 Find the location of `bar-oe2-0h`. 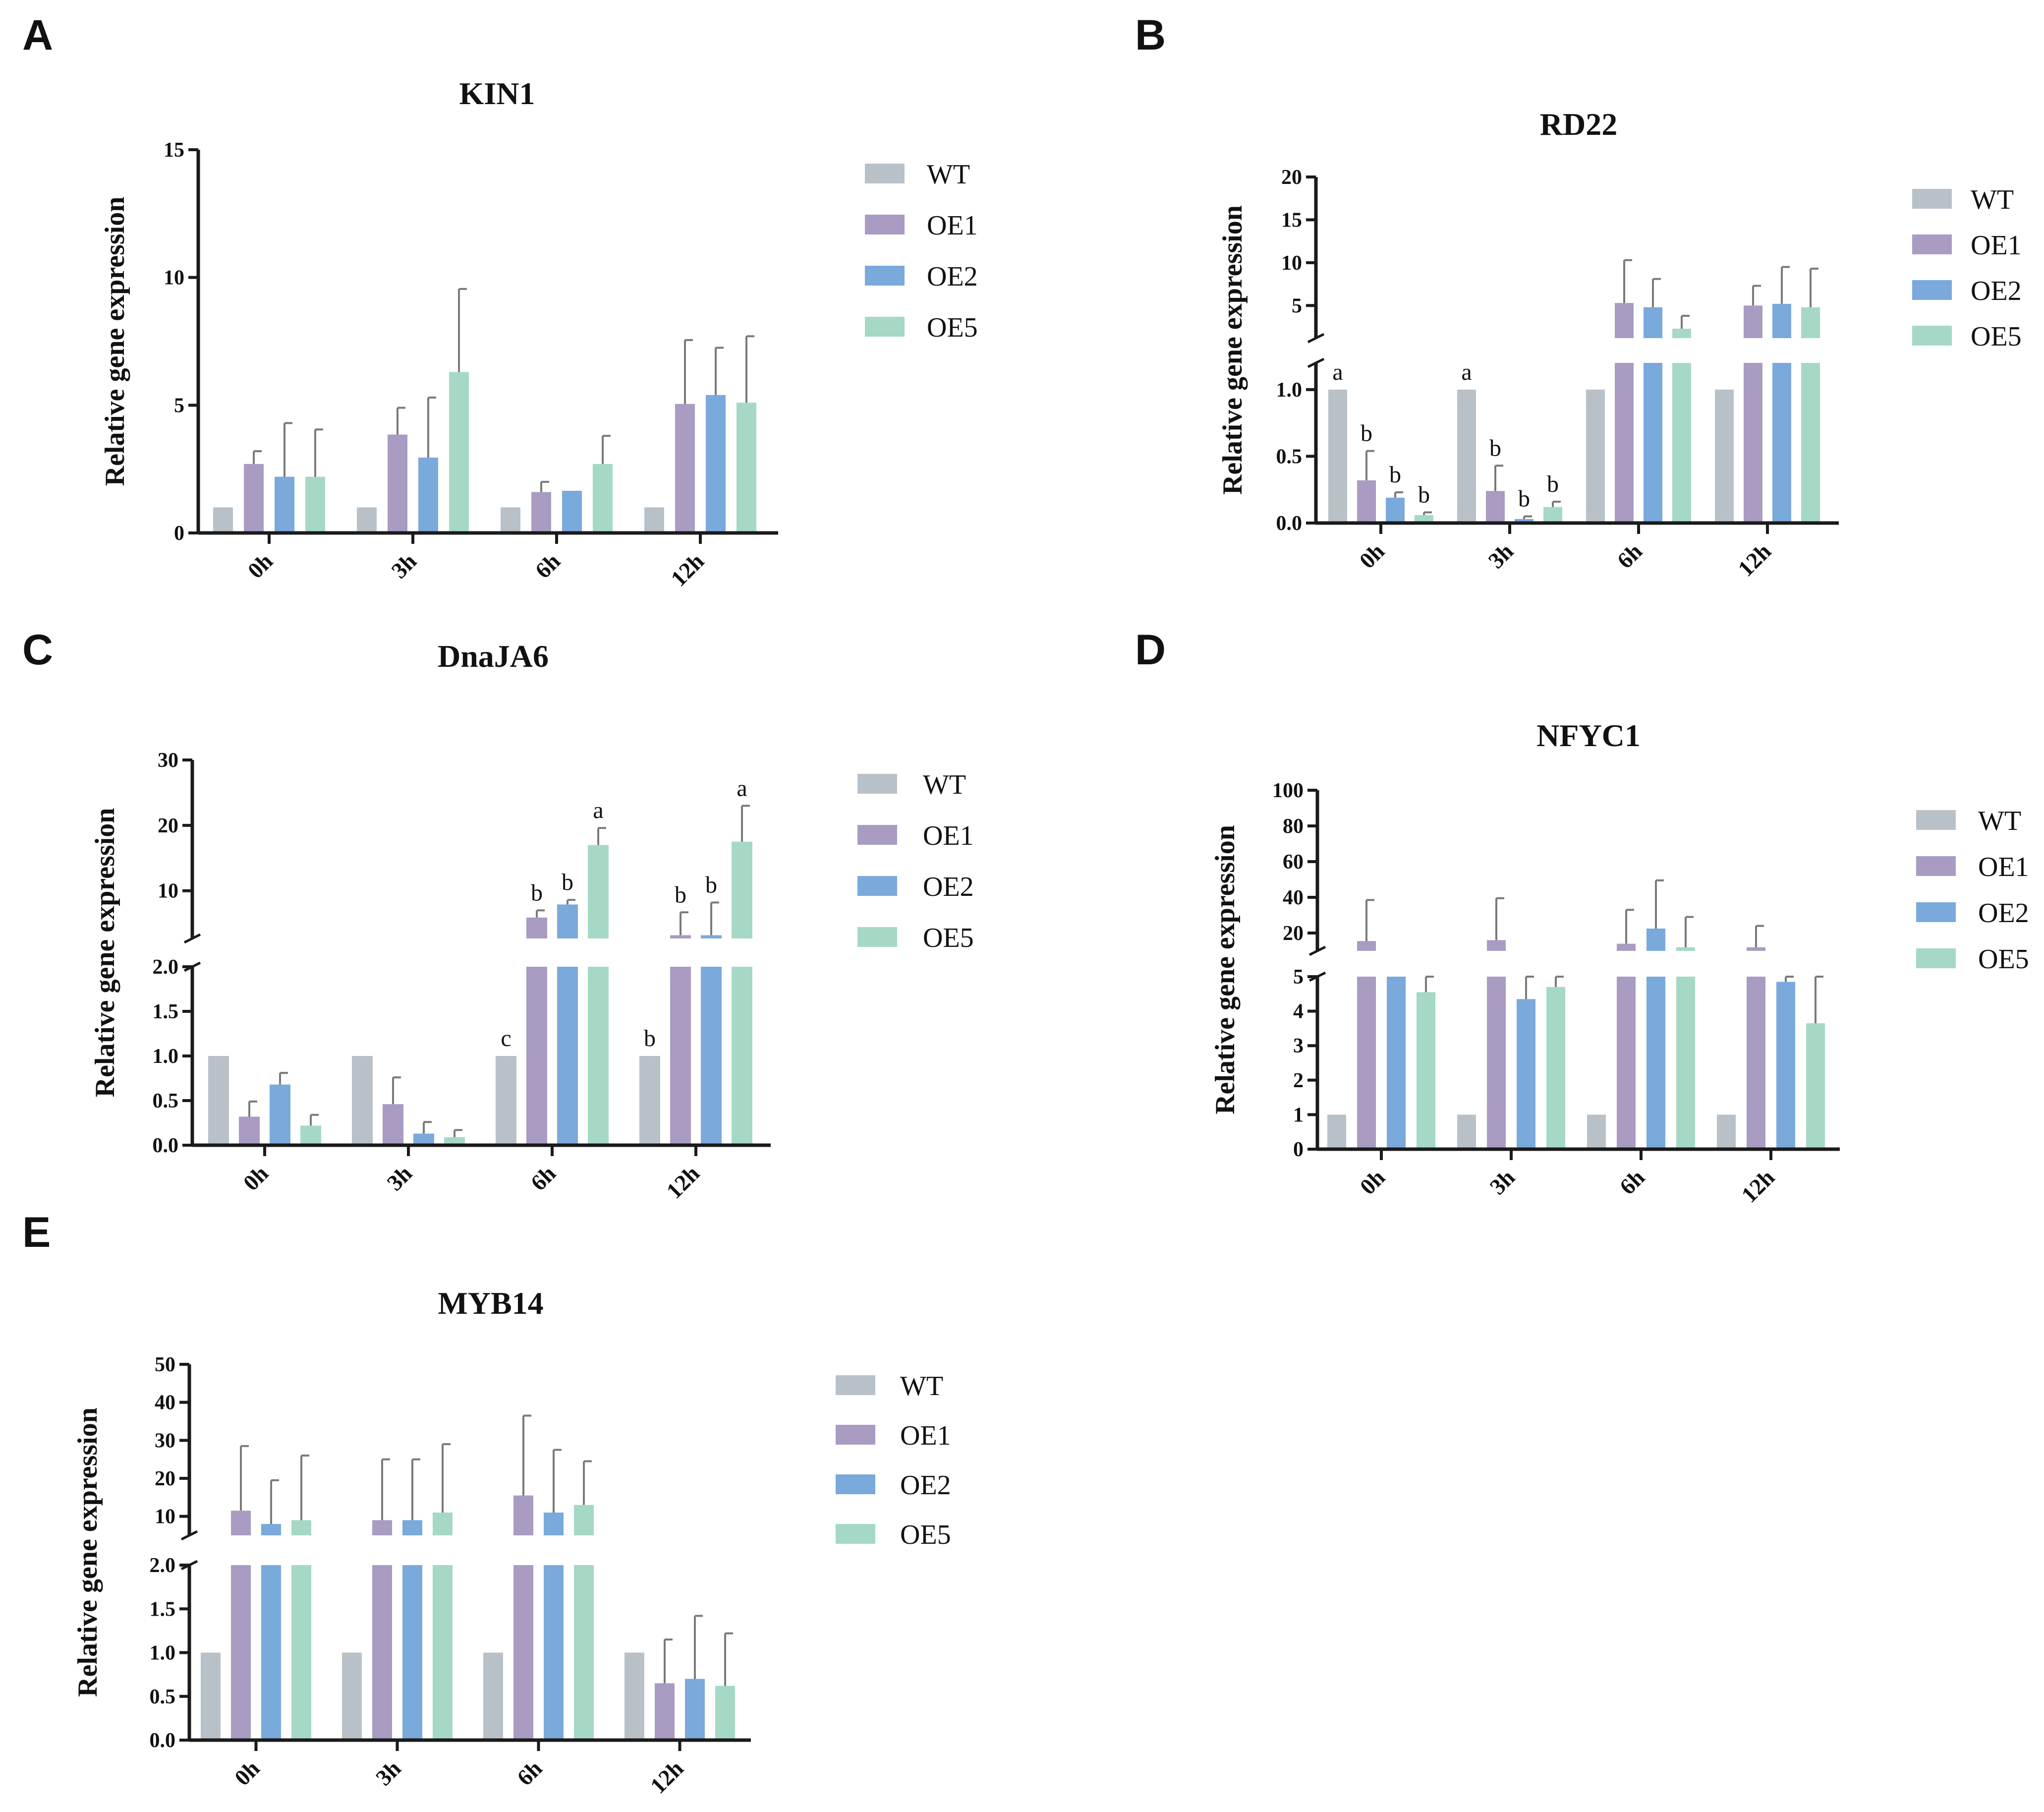

bar-oe2-0h is located at coordinates (280, 1114).